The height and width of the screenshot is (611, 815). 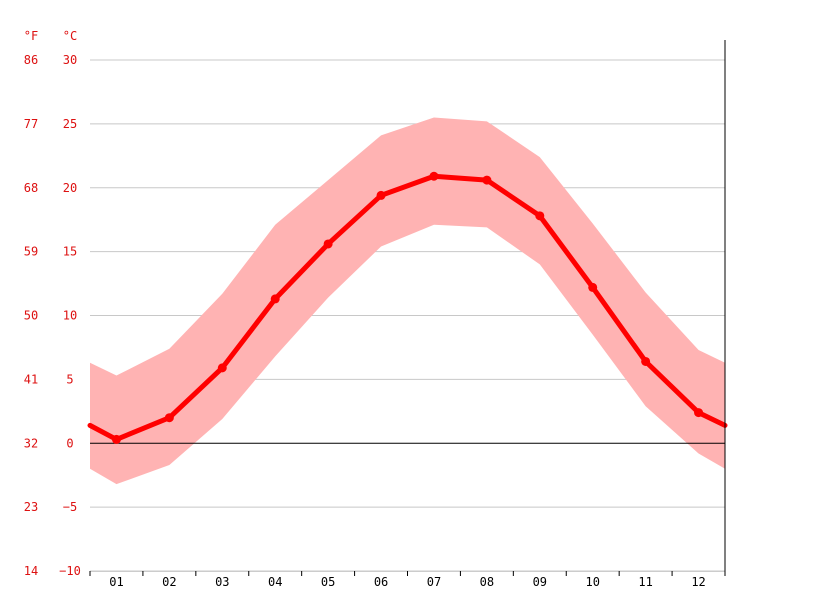 What do you see at coordinates (31, 252) in the screenshot?
I see `fahrenheit-tick-label: 59` at bounding box center [31, 252].